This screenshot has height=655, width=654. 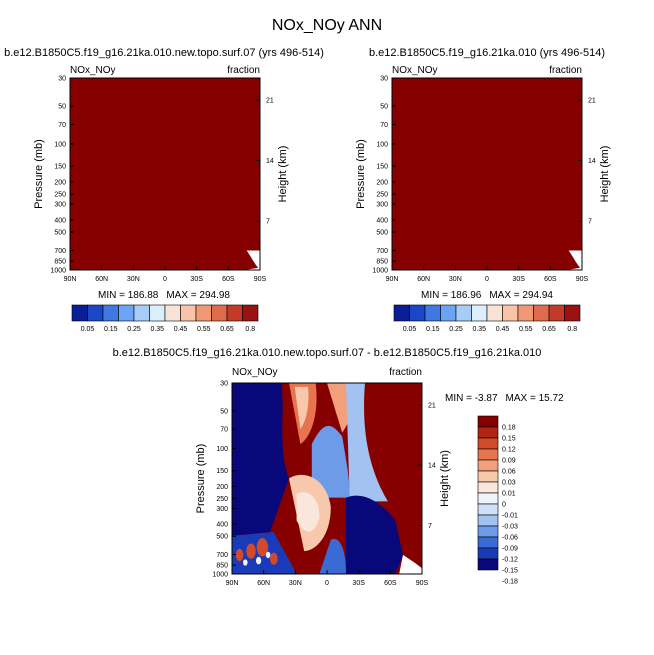 What do you see at coordinates (510, 560) in the screenshot?
I see `colorbar-label: -0.12` at bounding box center [510, 560].